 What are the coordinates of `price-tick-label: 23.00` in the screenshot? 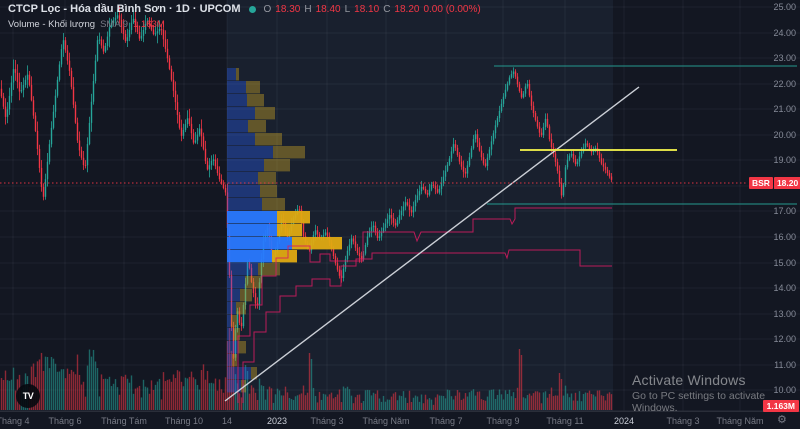 It's located at (784, 58).